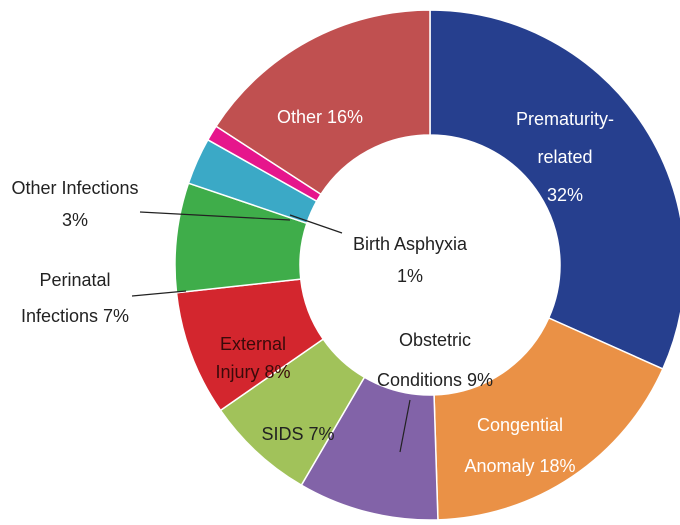  What do you see at coordinates (75, 188) in the screenshot?
I see `category: Other Infections` at bounding box center [75, 188].